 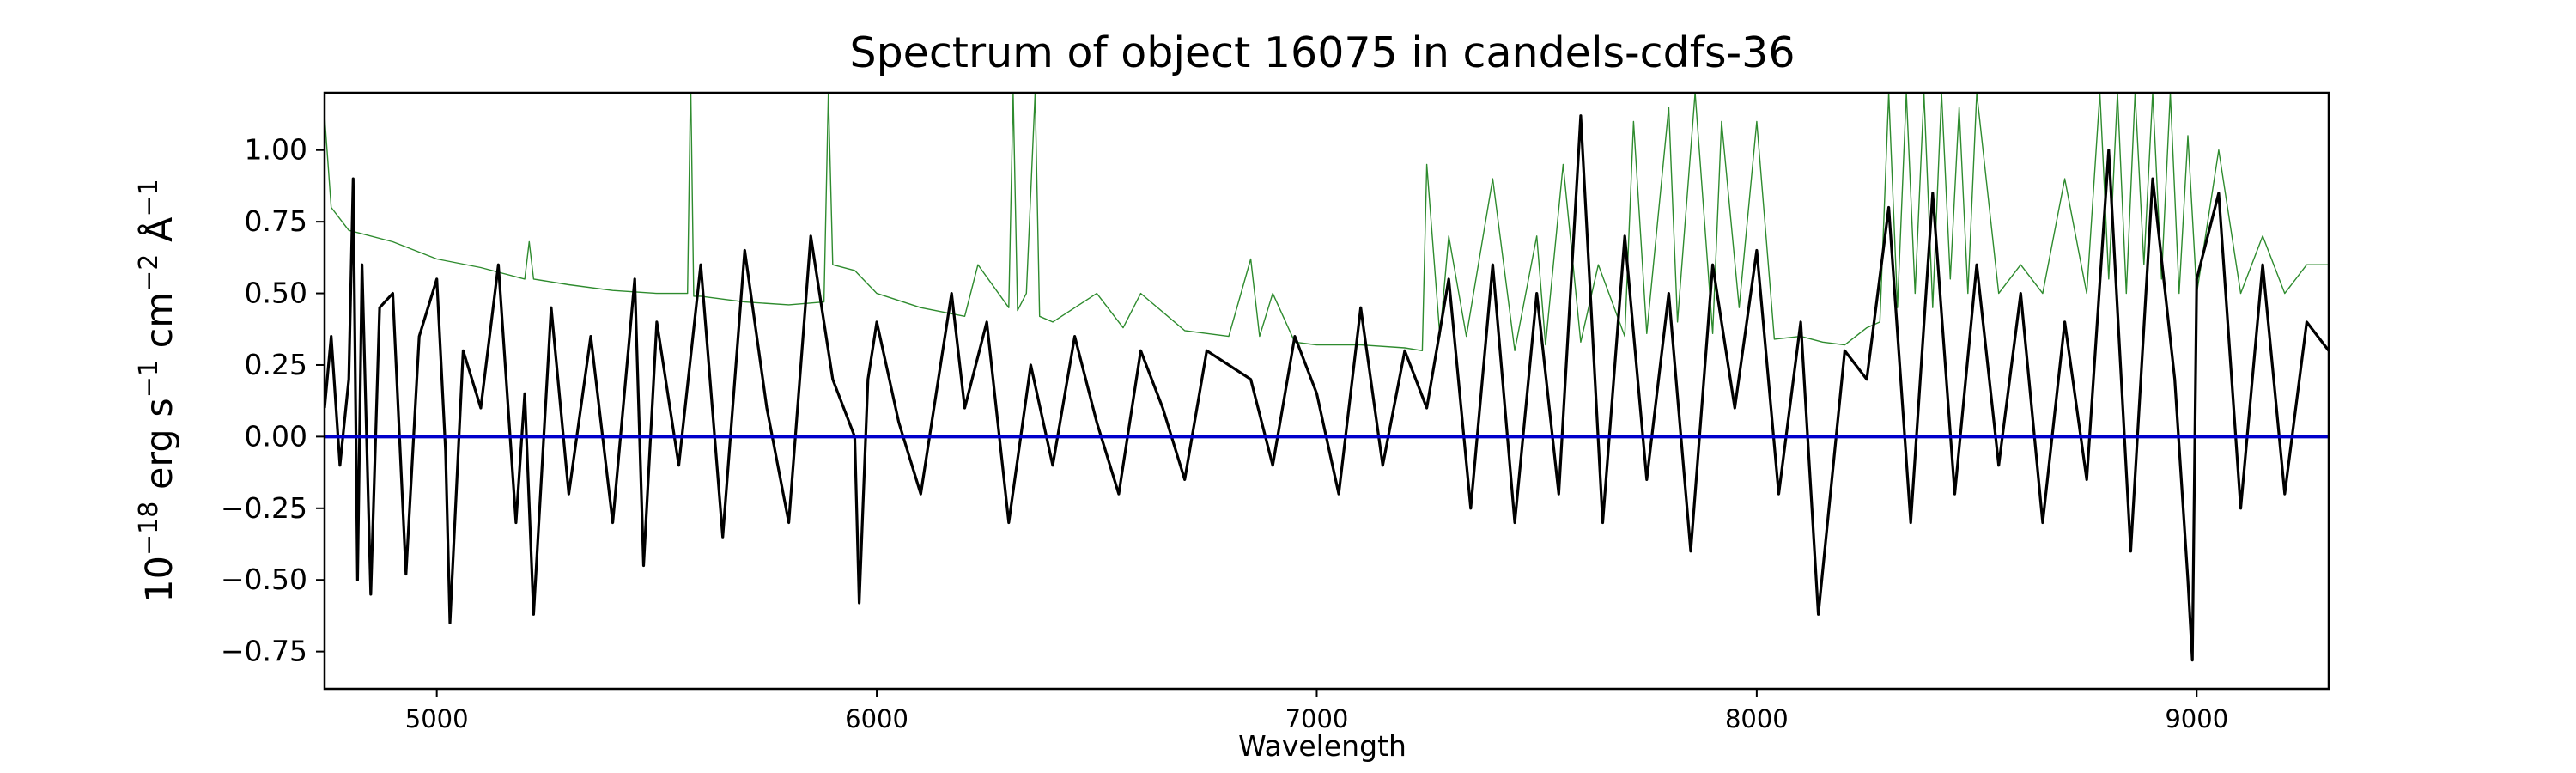 I want to click on x-tick-label: 7000, so click(x=1317, y=718).